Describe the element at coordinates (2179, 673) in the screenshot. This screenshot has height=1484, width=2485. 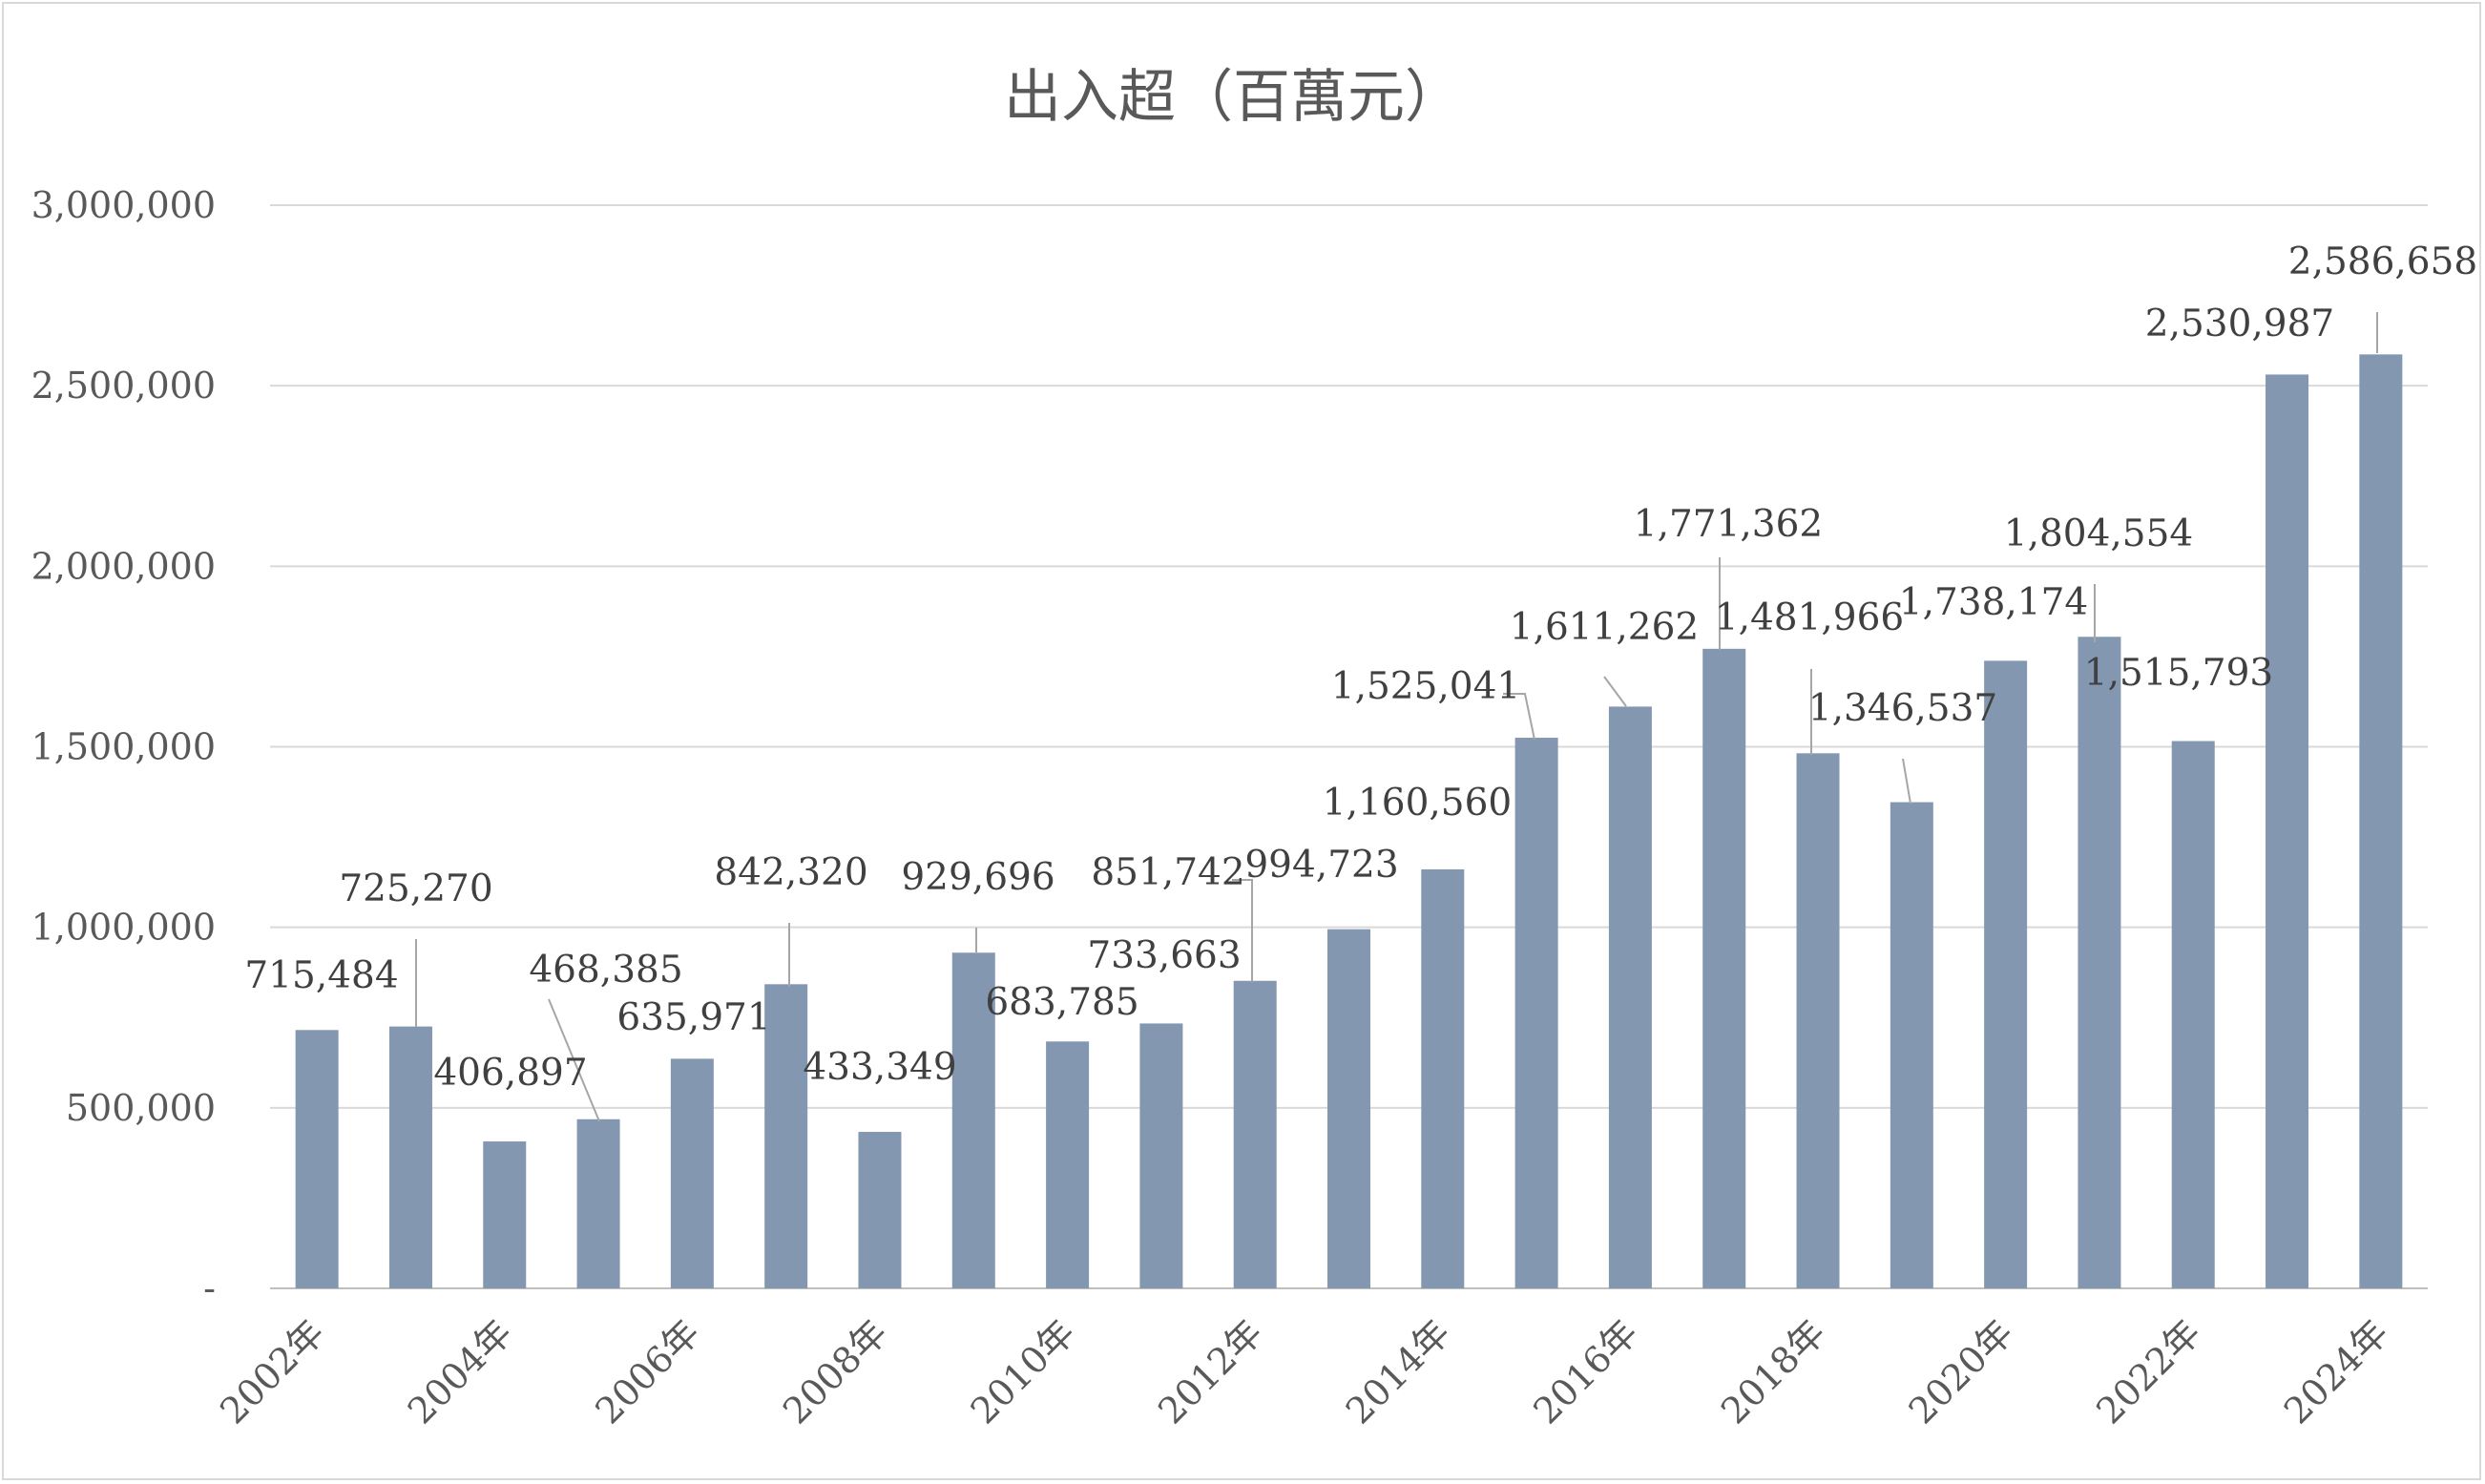
I see `data-label: 1,515,793` at that location.